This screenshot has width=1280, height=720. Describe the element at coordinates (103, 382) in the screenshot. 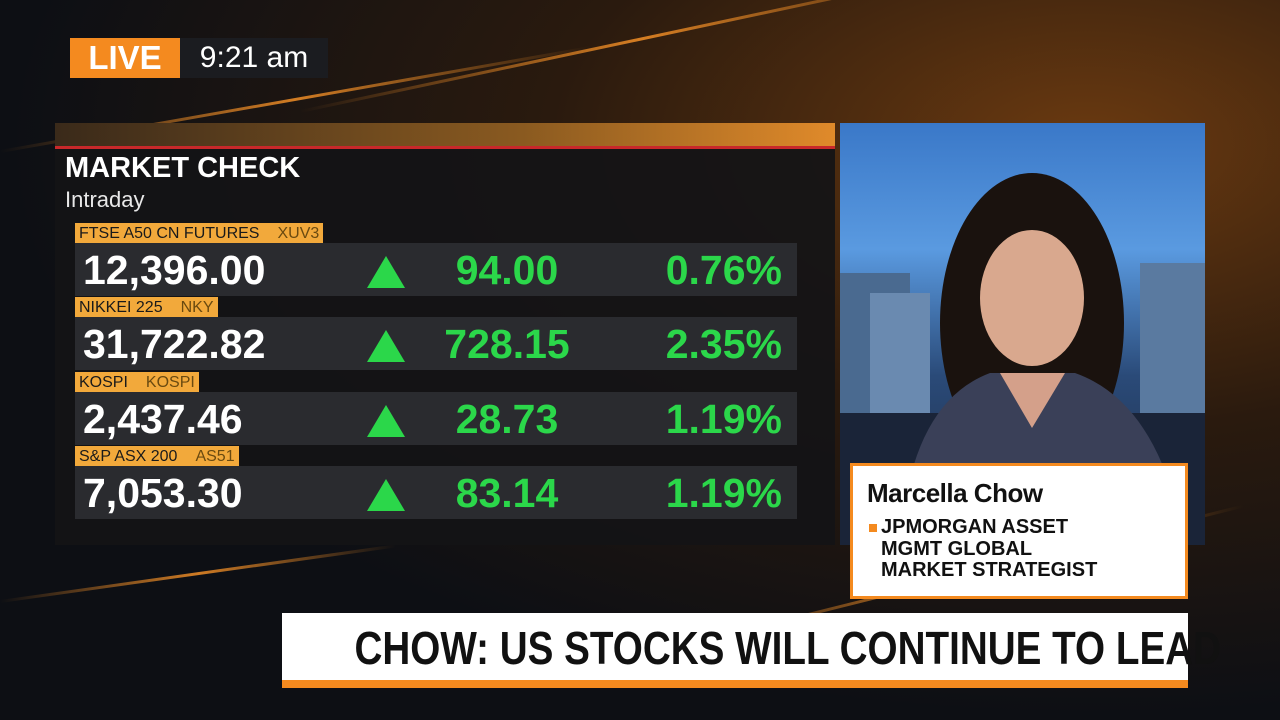

I see `index-name: KOSPI` at that location.